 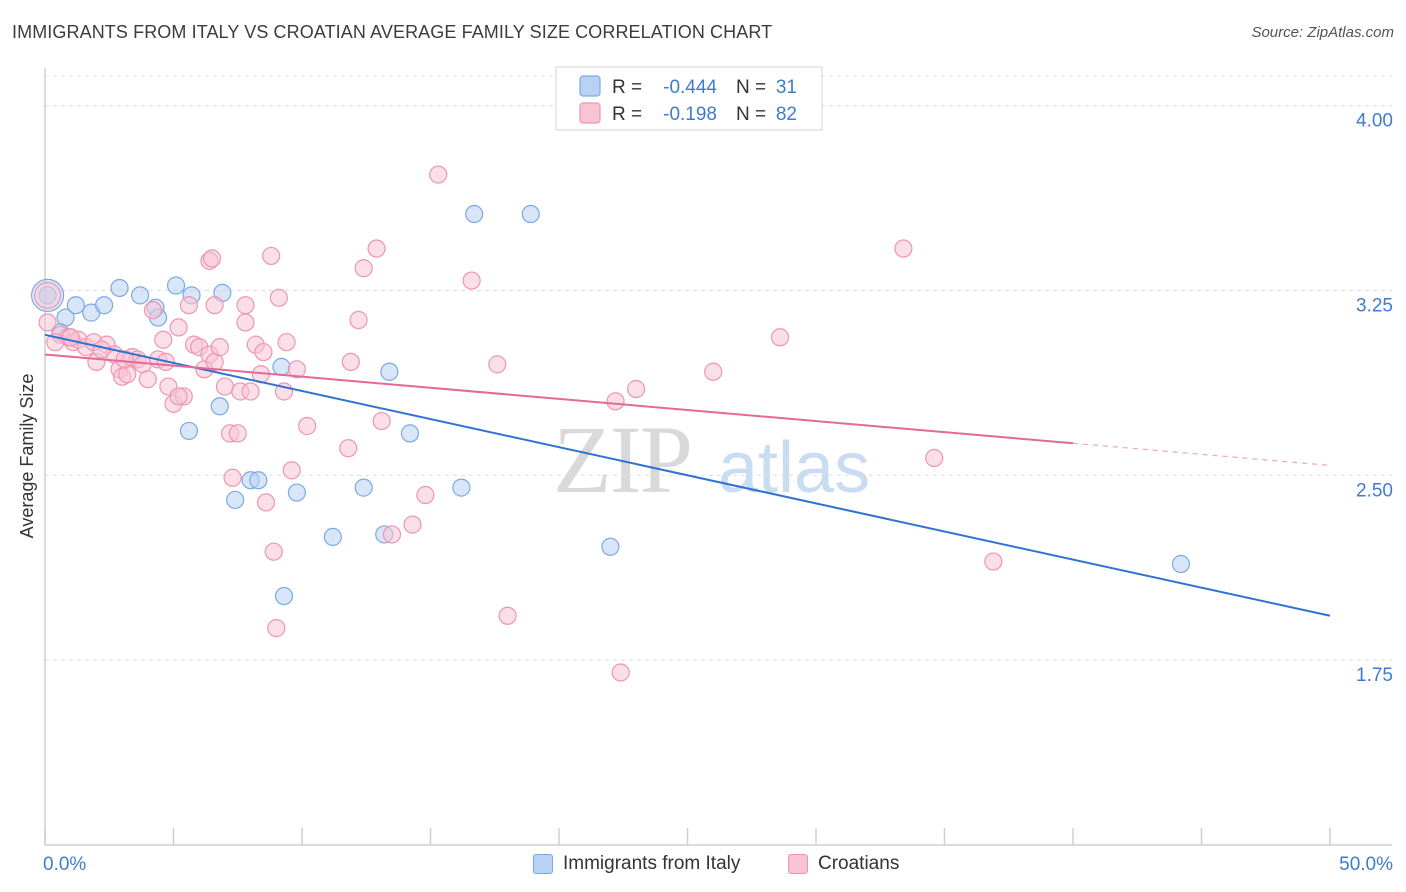 I want to click on legend-label-croatians: Croatians, so click(x=859, y=863).